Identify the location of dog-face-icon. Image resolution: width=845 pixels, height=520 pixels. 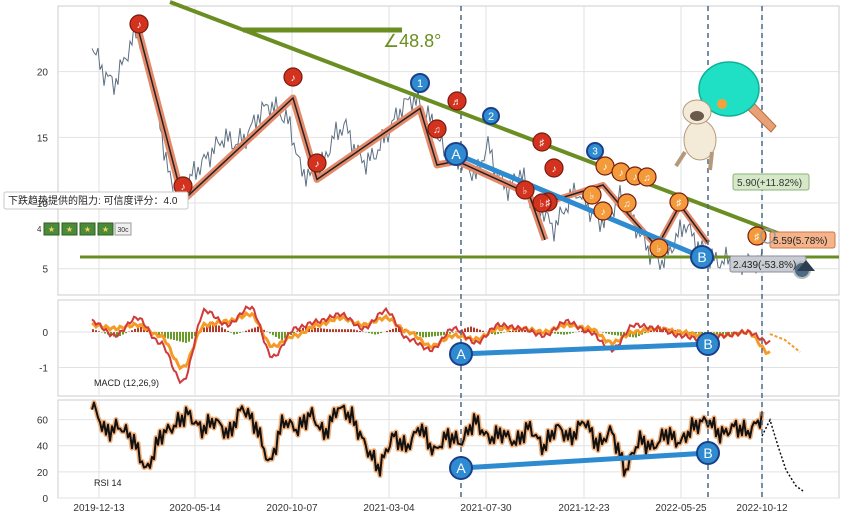
(697, 116).